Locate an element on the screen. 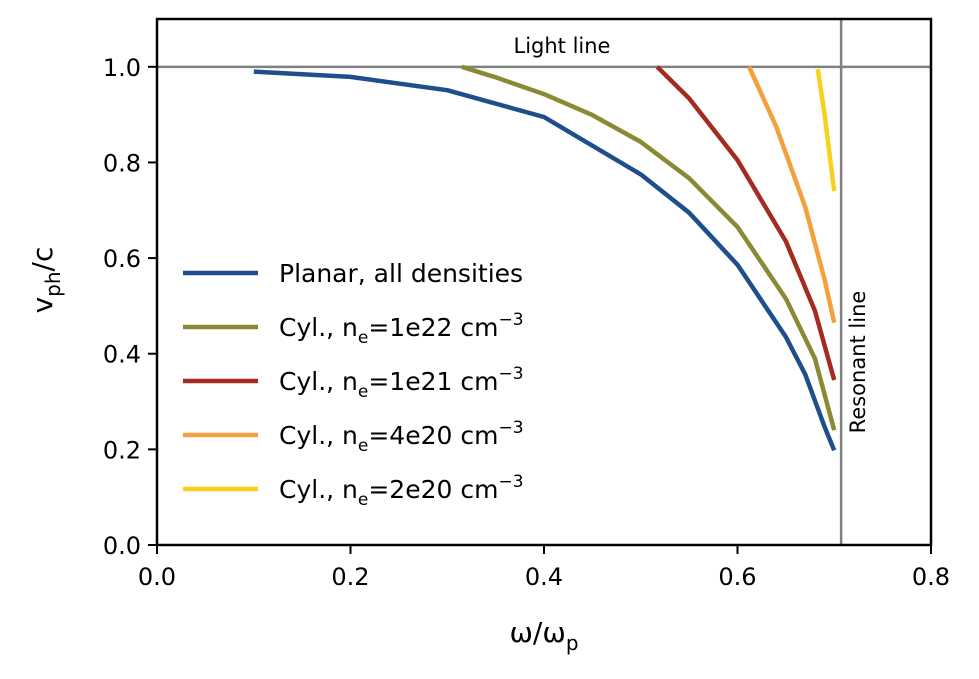 The height and width of the screenshot is (679, 979). y-tick-label: 1.0 is located at coordinates (122, 68).